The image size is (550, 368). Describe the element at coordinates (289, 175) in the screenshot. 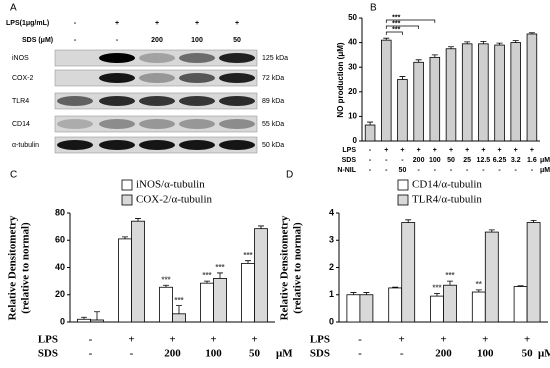

I see `panel-letter: D` at that location.